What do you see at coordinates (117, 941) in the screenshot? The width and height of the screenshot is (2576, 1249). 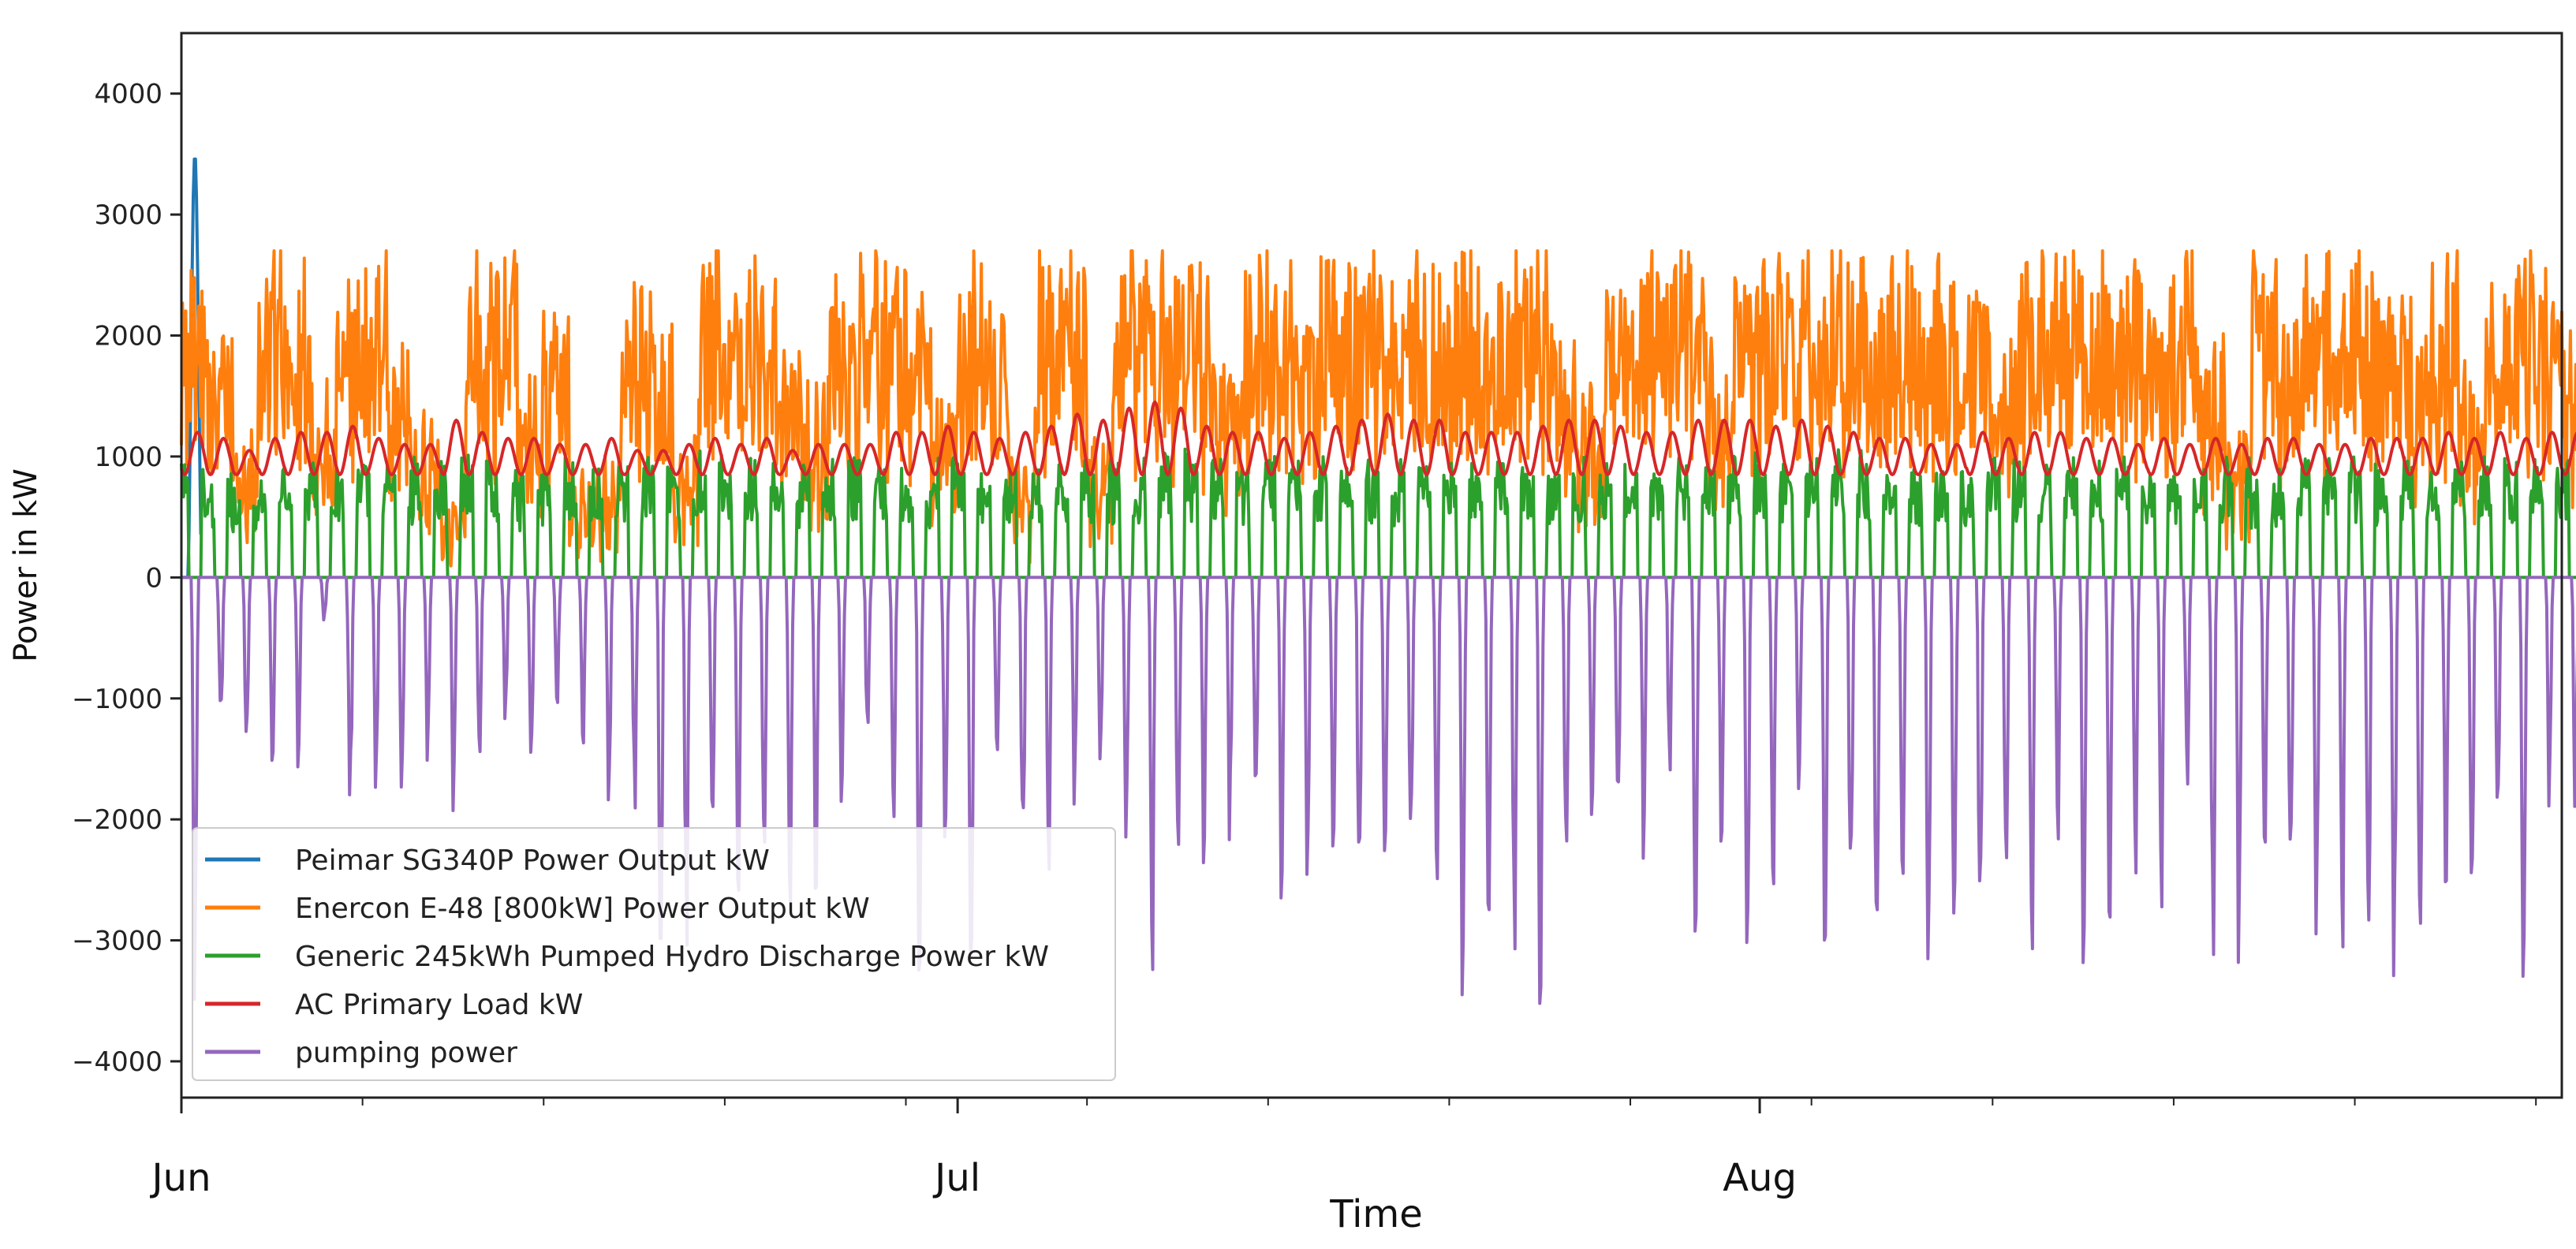 I see `y-tick-label: −3000` at bounding box center [117, 941].